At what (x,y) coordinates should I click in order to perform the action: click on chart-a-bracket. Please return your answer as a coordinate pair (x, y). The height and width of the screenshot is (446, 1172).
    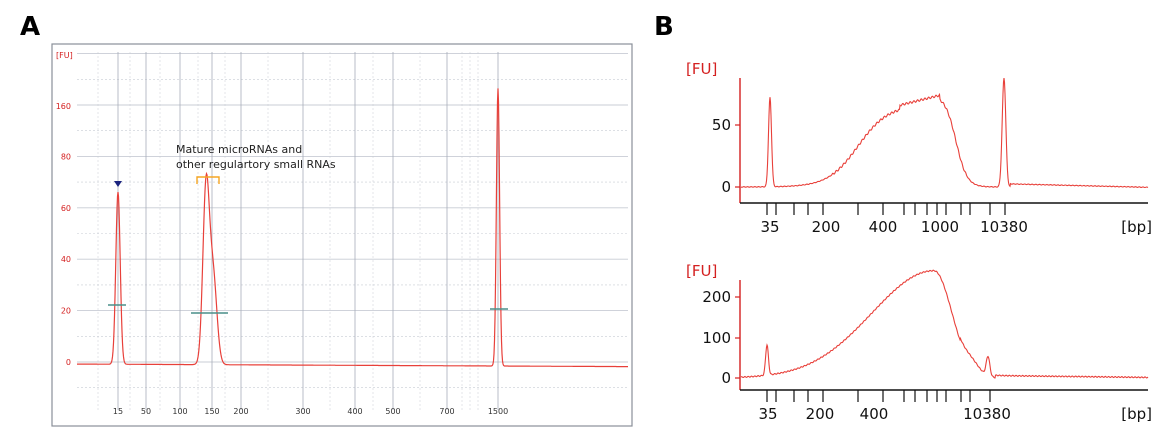
    Looking at the image, I should click on (208, 180).